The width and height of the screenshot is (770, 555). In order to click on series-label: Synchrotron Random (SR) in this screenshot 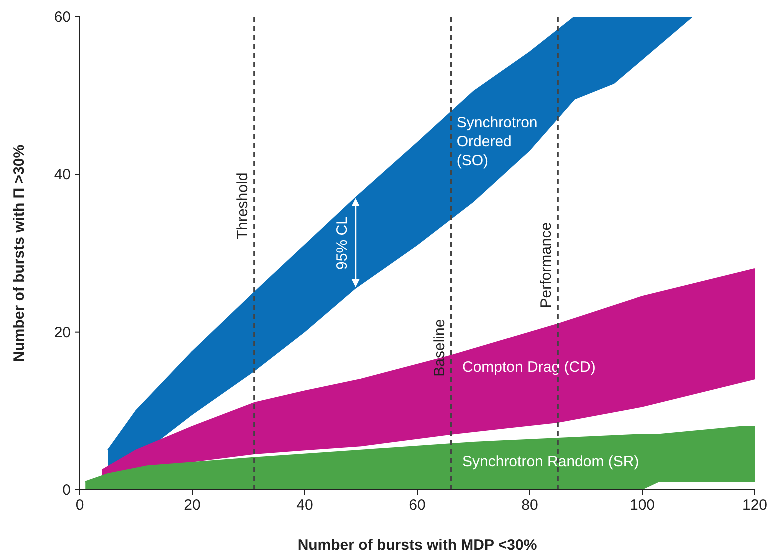, I will do `click(551, 461)`.